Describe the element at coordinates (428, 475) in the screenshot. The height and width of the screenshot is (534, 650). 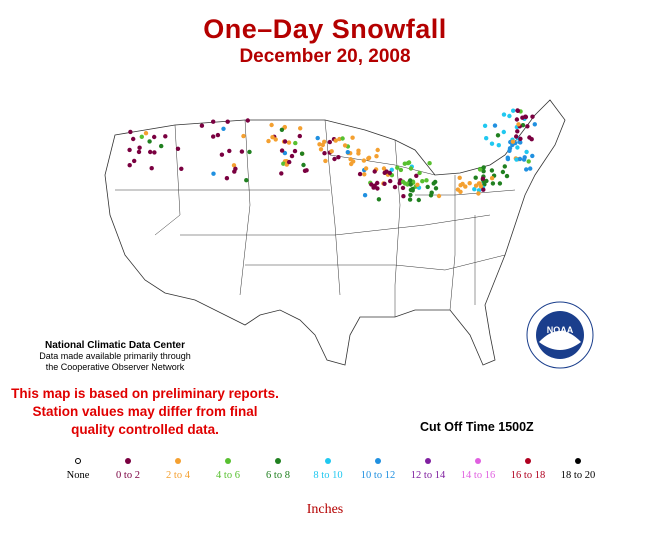
I see `legend-label: 12 to 14` at that location.